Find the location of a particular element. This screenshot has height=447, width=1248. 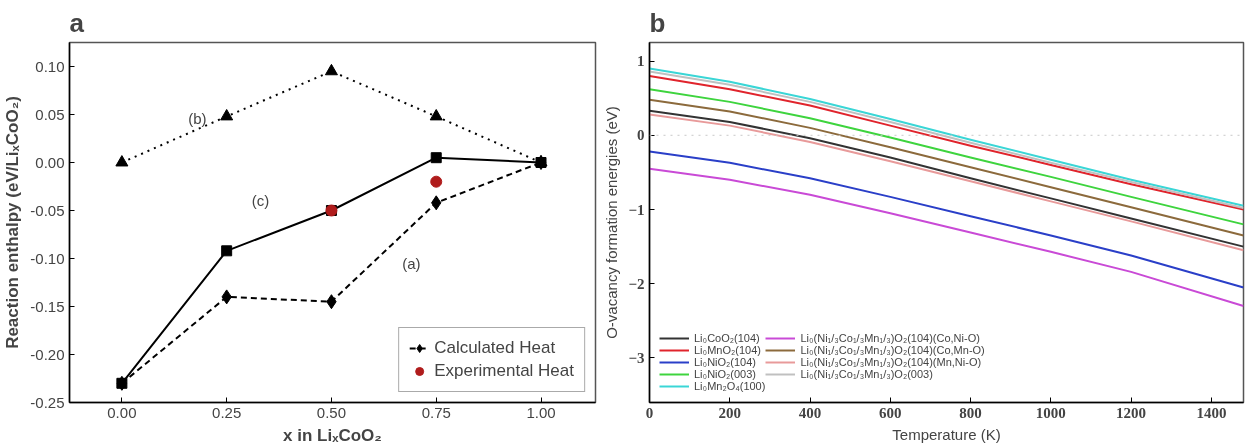

x-axis-title: x in LiₓCoO₂ is located at coordinates (332, 435).